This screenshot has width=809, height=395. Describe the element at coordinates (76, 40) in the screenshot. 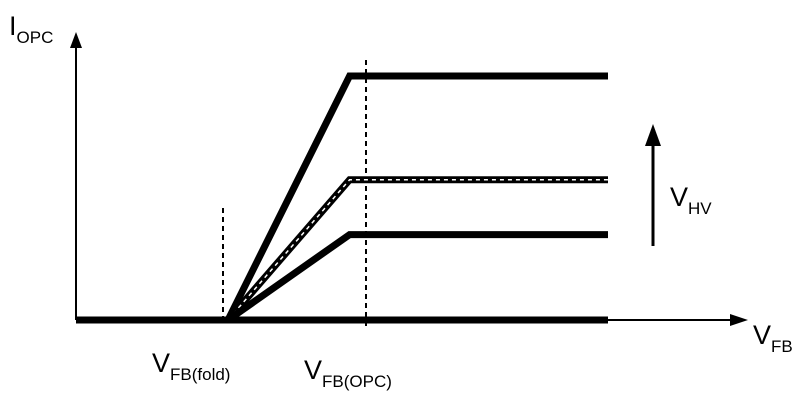

I see `y-axis-arrow` at that location.